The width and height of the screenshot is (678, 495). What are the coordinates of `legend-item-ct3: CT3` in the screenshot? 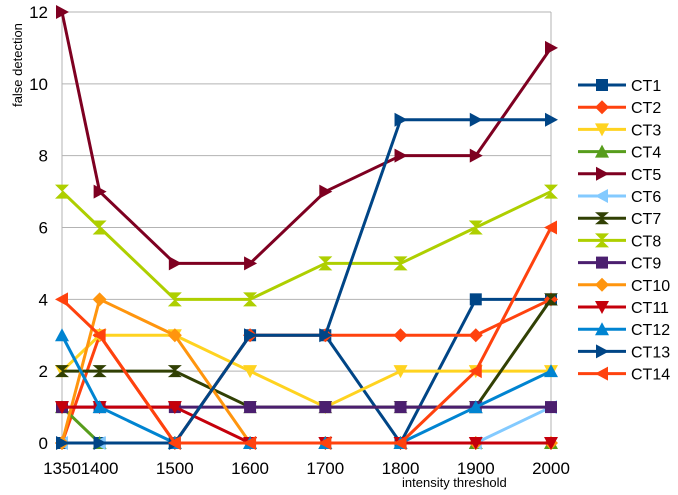 It's located at (619, 130).